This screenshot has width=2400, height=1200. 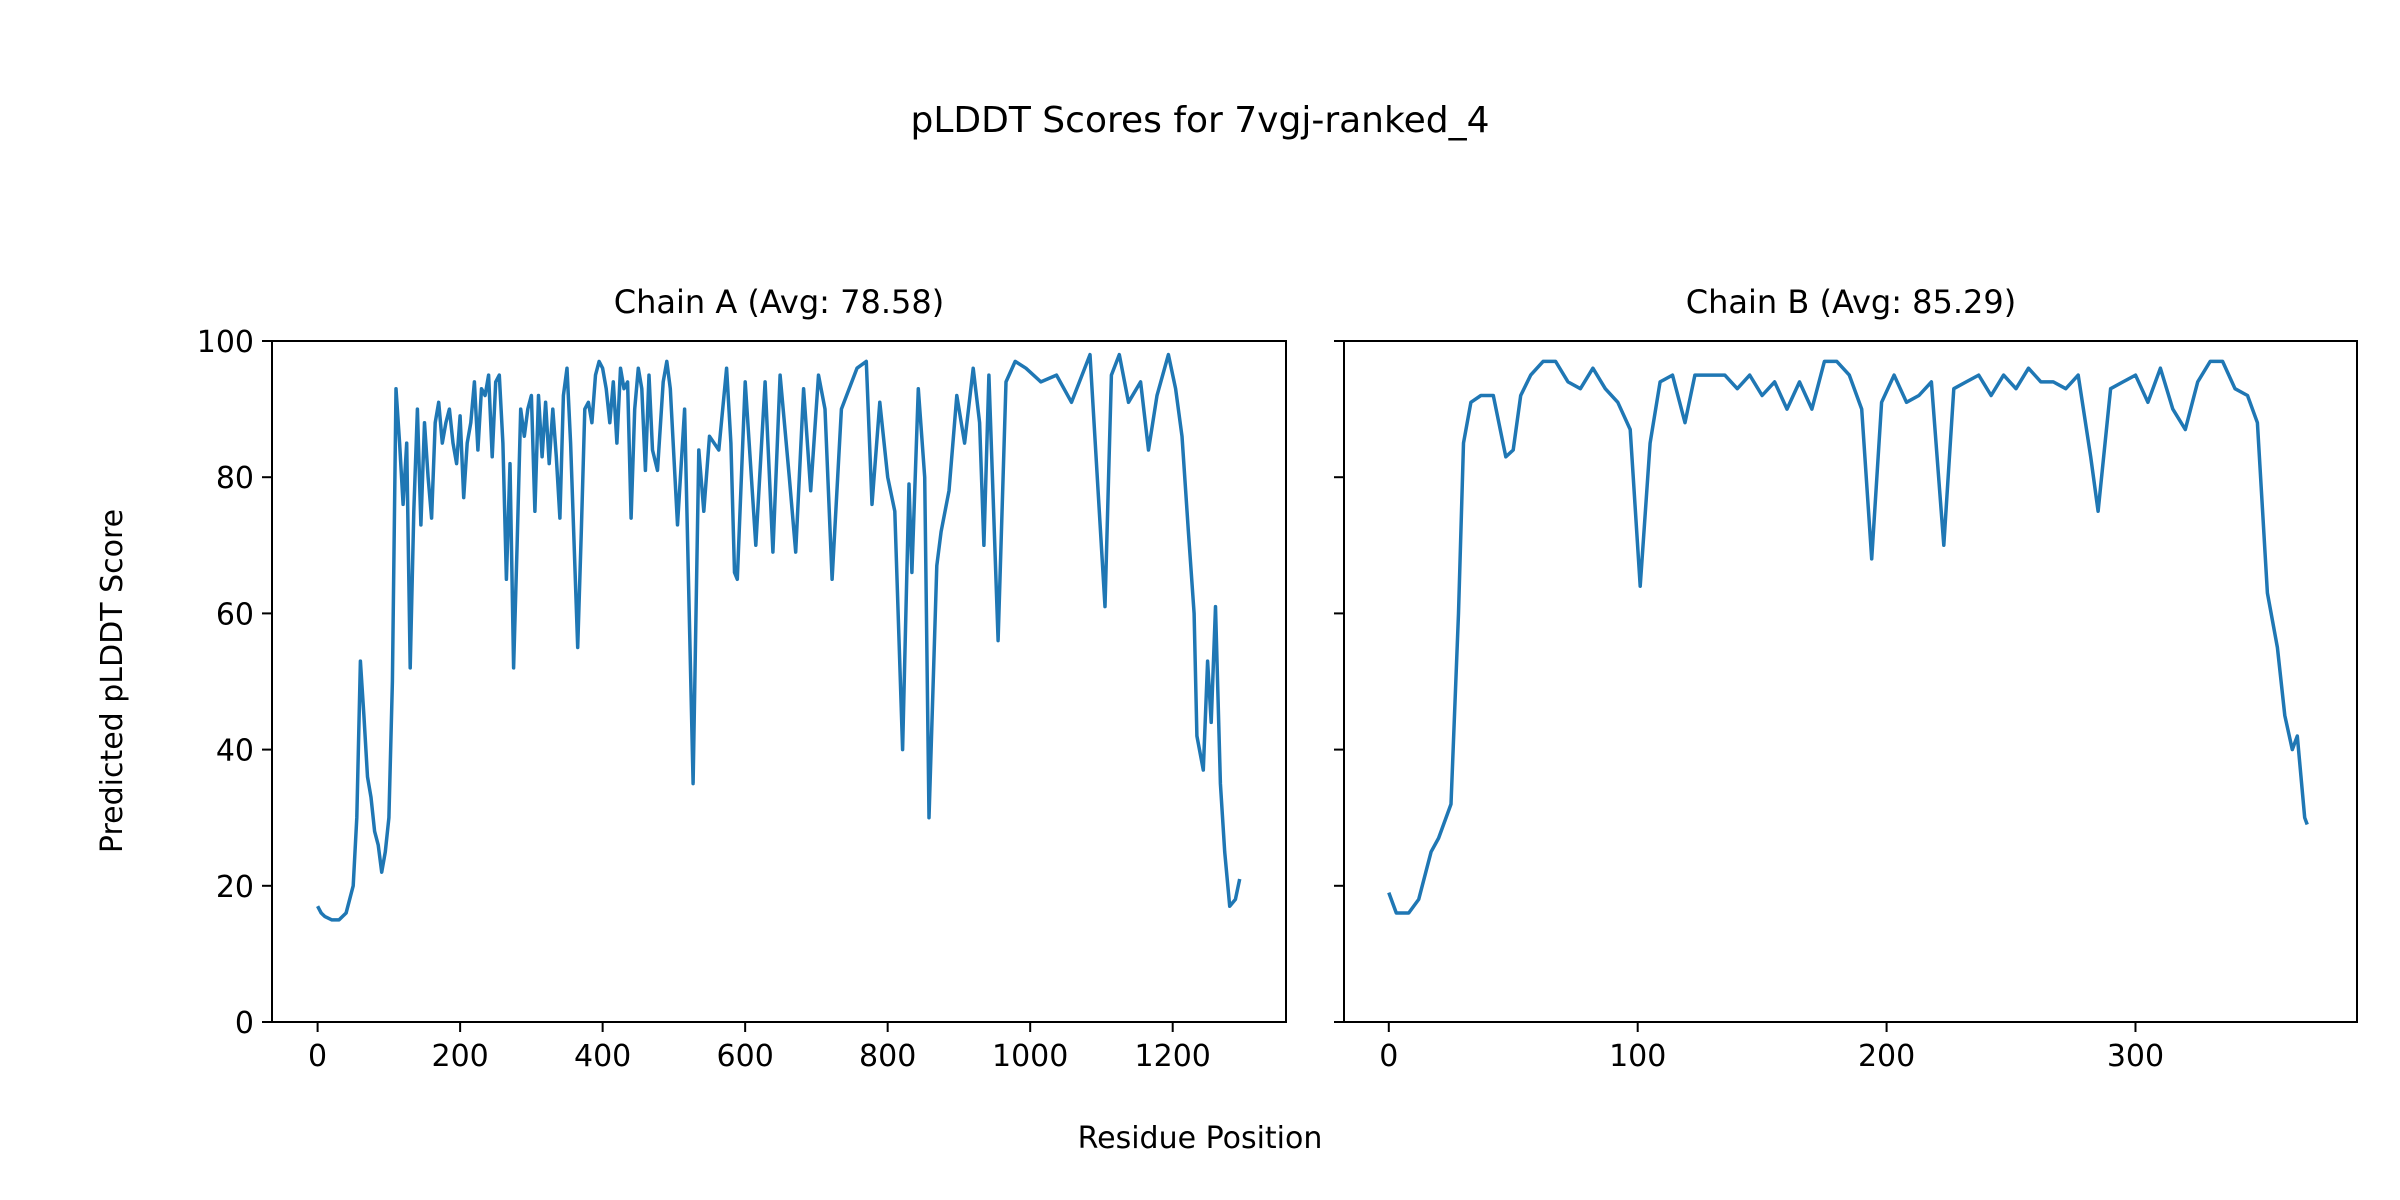 I want to click on chain-b-title: Chain B (Avg: 85.29), so click(x=1851, y=302).